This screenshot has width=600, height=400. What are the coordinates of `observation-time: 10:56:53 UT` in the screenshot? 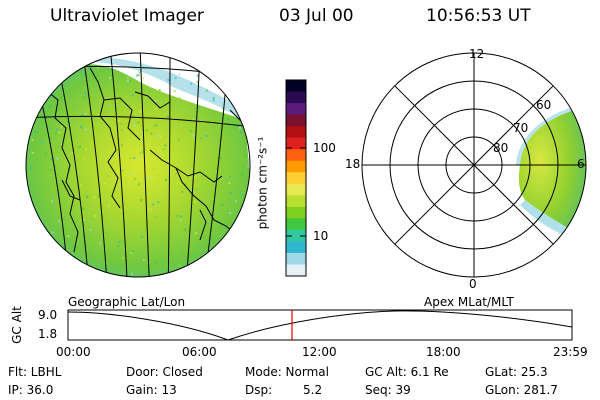 It's located at (478, 16).